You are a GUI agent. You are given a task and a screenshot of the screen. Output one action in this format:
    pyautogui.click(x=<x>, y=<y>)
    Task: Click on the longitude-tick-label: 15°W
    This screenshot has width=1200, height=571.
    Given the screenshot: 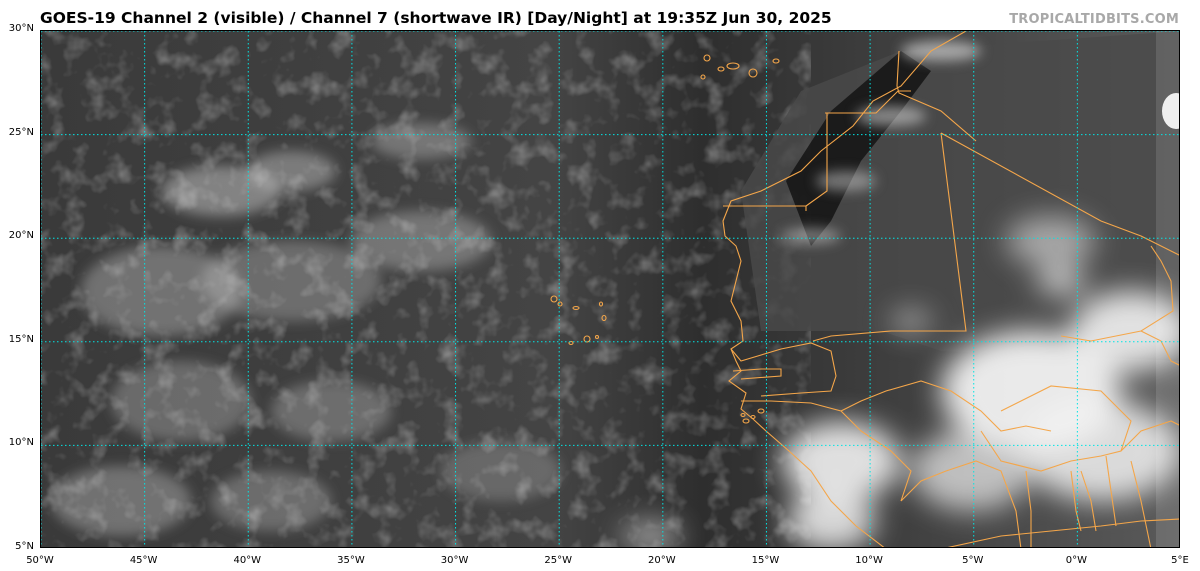 What is the action you would take?
    pyautogui.click(x=765, y=560)
    